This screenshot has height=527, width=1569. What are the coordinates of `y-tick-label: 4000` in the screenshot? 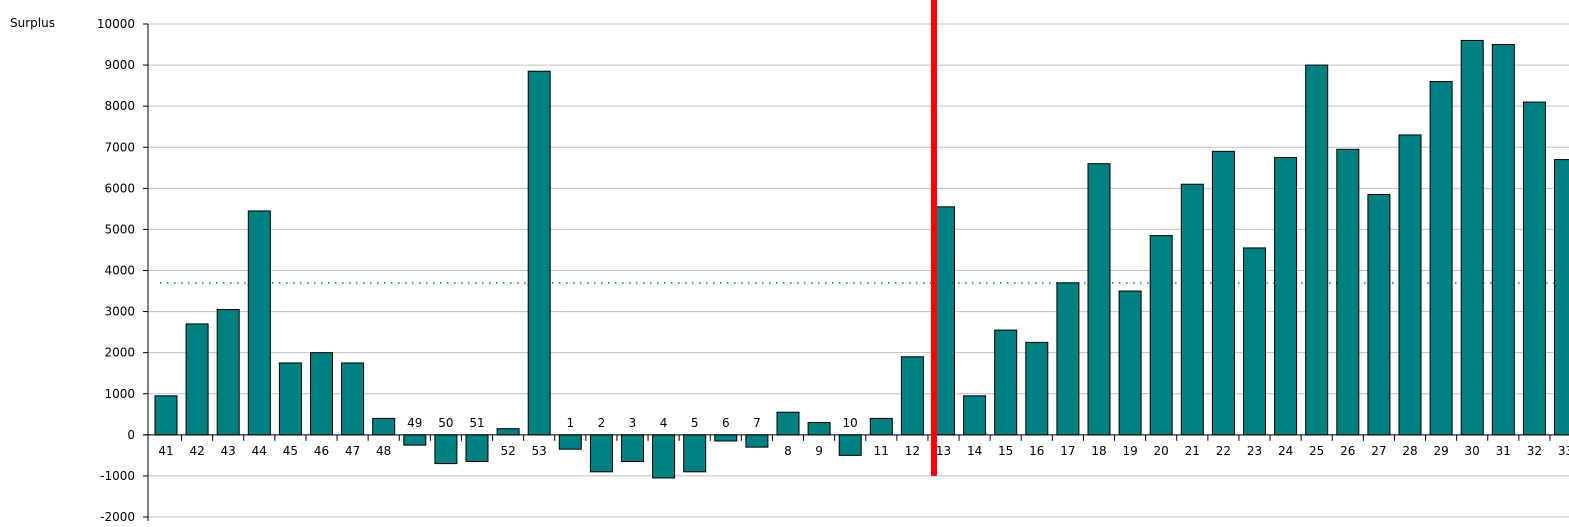 It's located at (119, 271).